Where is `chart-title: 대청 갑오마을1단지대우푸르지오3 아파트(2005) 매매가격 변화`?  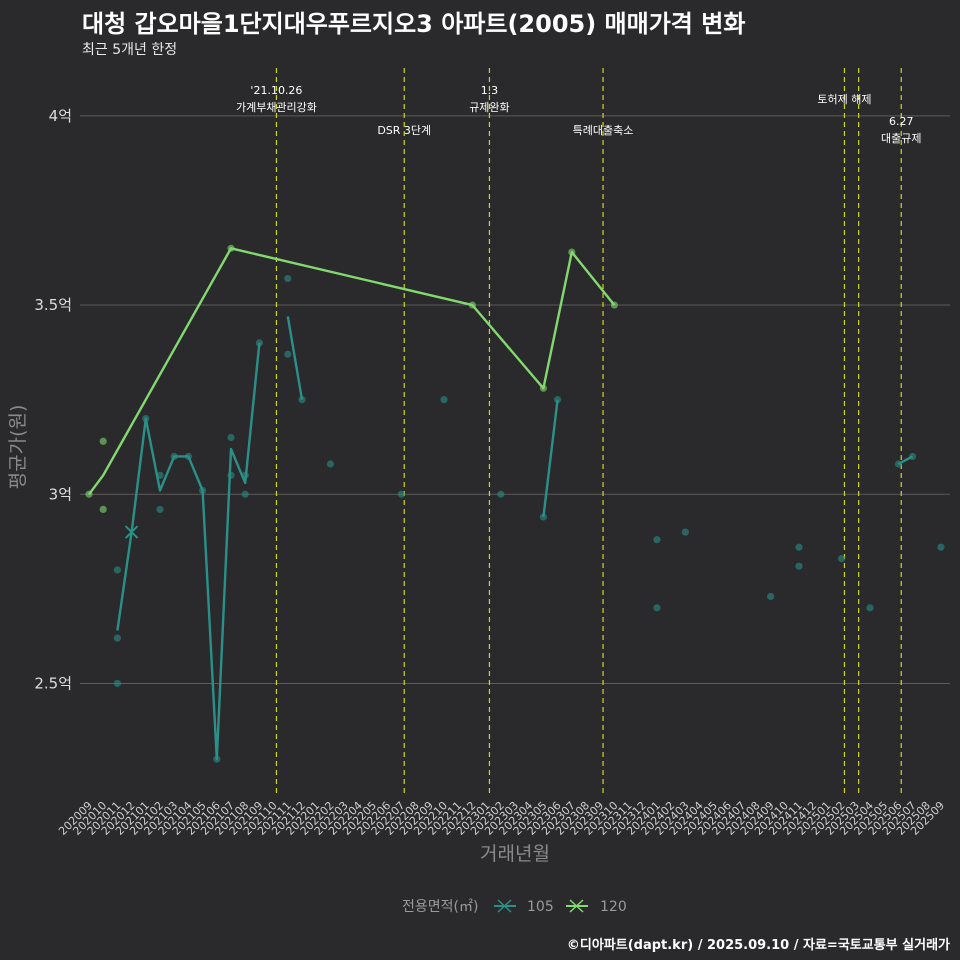 chart-title: 대청 갑오마을1단지대우푸르지오3 아파트(2005) 매매가격 변화 is located at coordinates (414, 24).